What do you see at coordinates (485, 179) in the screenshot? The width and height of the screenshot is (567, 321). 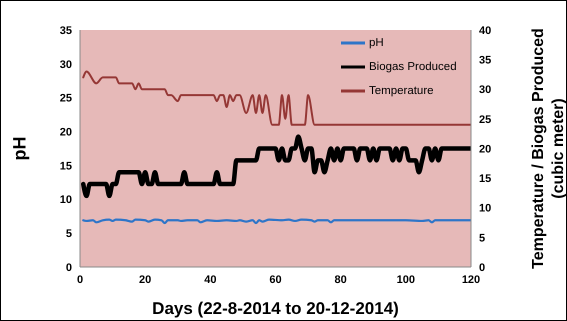 I see `y2-tick-label: 15` at bounding box center [485, 179].